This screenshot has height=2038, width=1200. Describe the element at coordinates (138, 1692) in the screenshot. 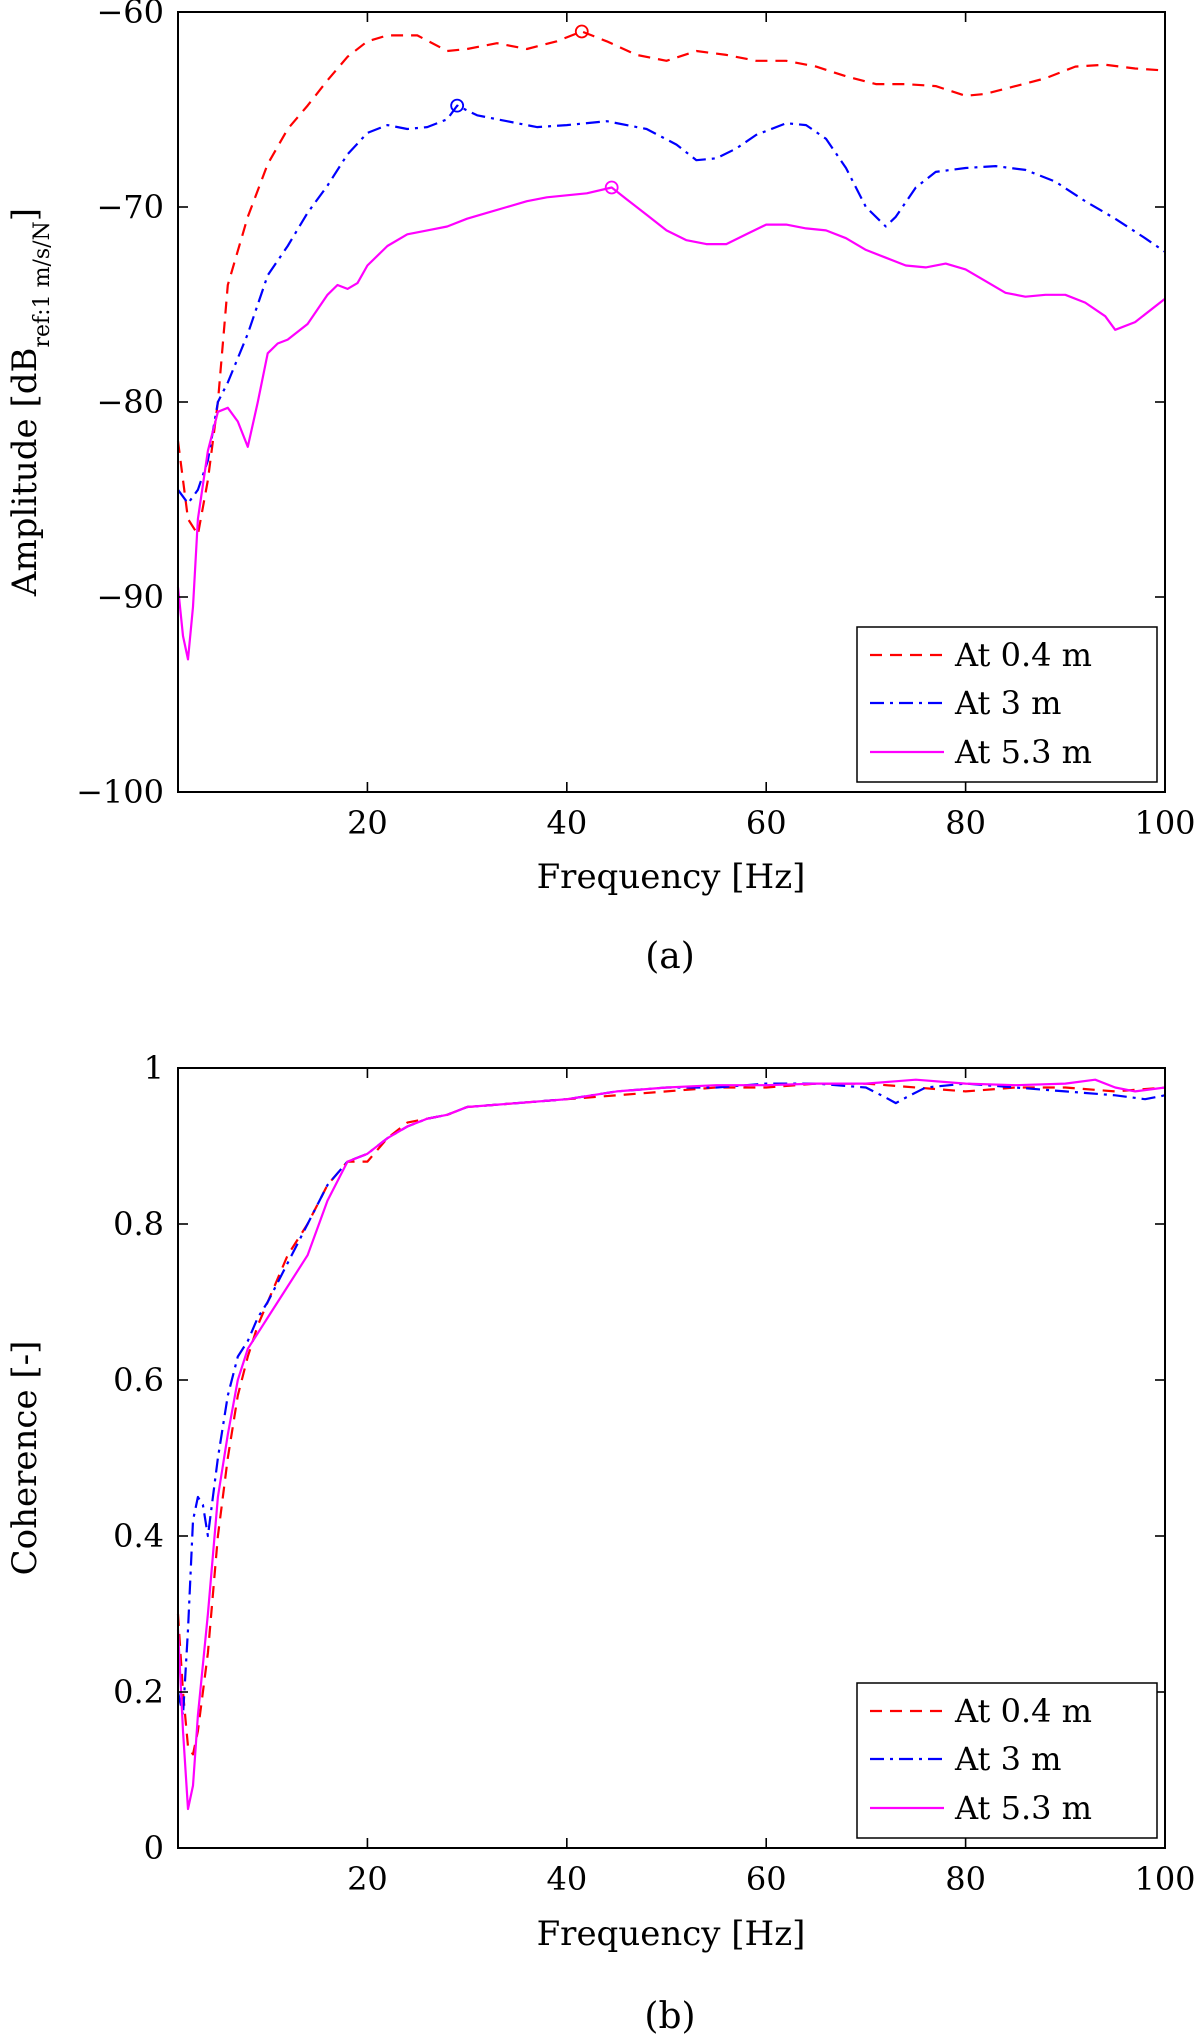

I see `y-tick-label: 0.2` at that location.